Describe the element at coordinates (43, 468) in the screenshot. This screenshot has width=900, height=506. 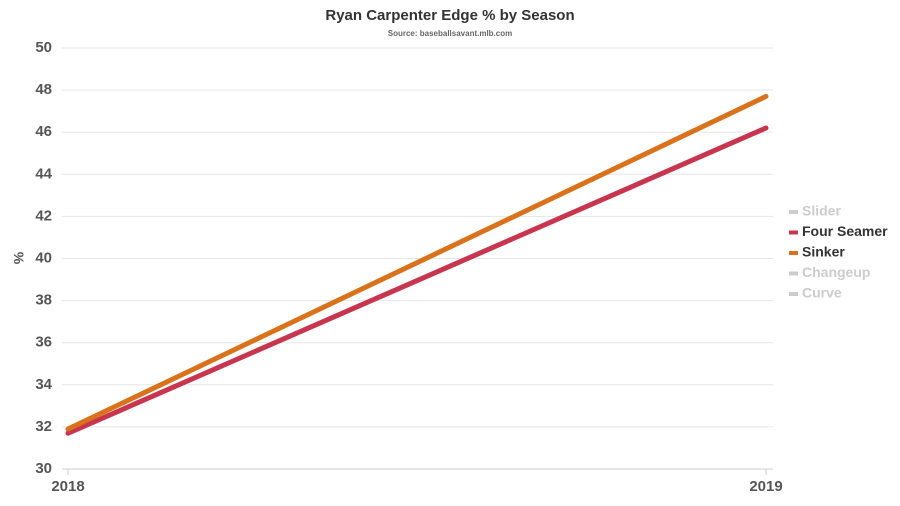
I see `y-tick-label: 30` at that location.